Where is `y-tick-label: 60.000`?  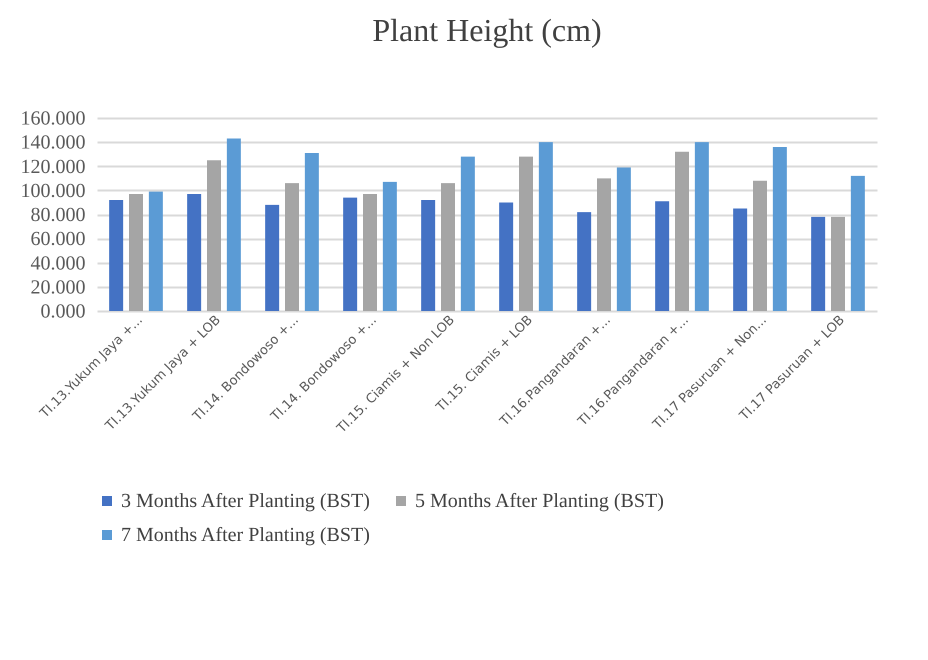
y-tick-label: 60.000 is located at coordinates (58, 239).